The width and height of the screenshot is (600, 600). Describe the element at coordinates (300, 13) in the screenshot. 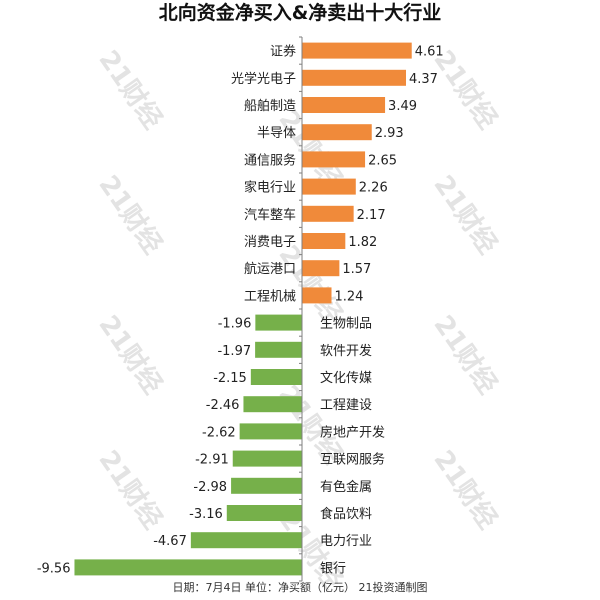

I see `chart-title: 北向资金净买入&净卖出十大行业` at that location.